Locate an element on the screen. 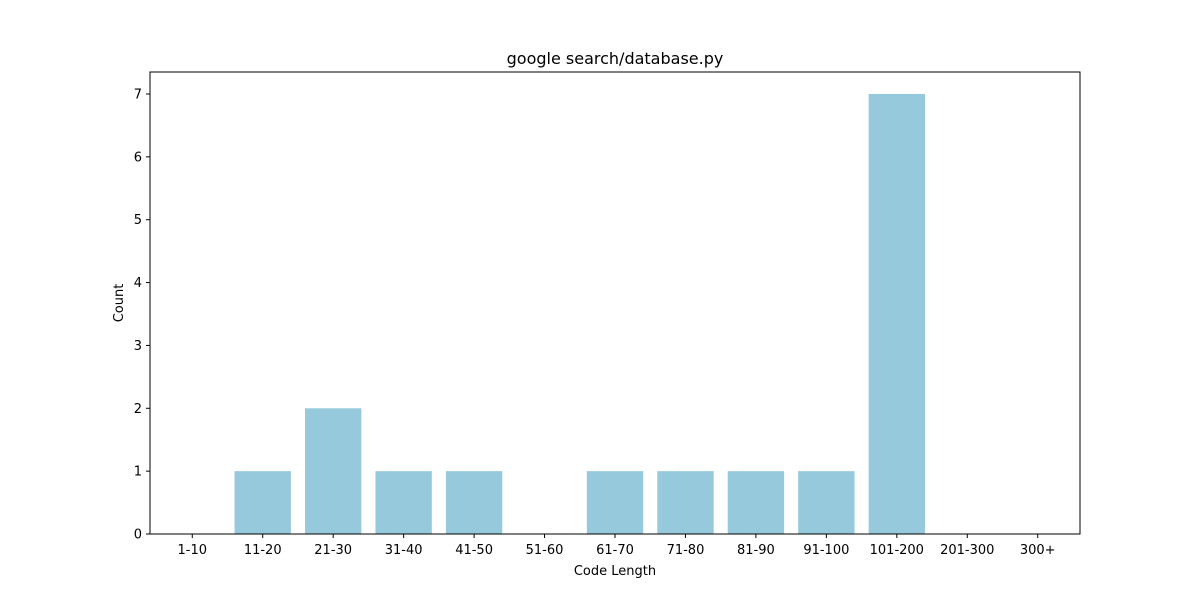  y-axis-title: Count is located at coordinates (119, 303).